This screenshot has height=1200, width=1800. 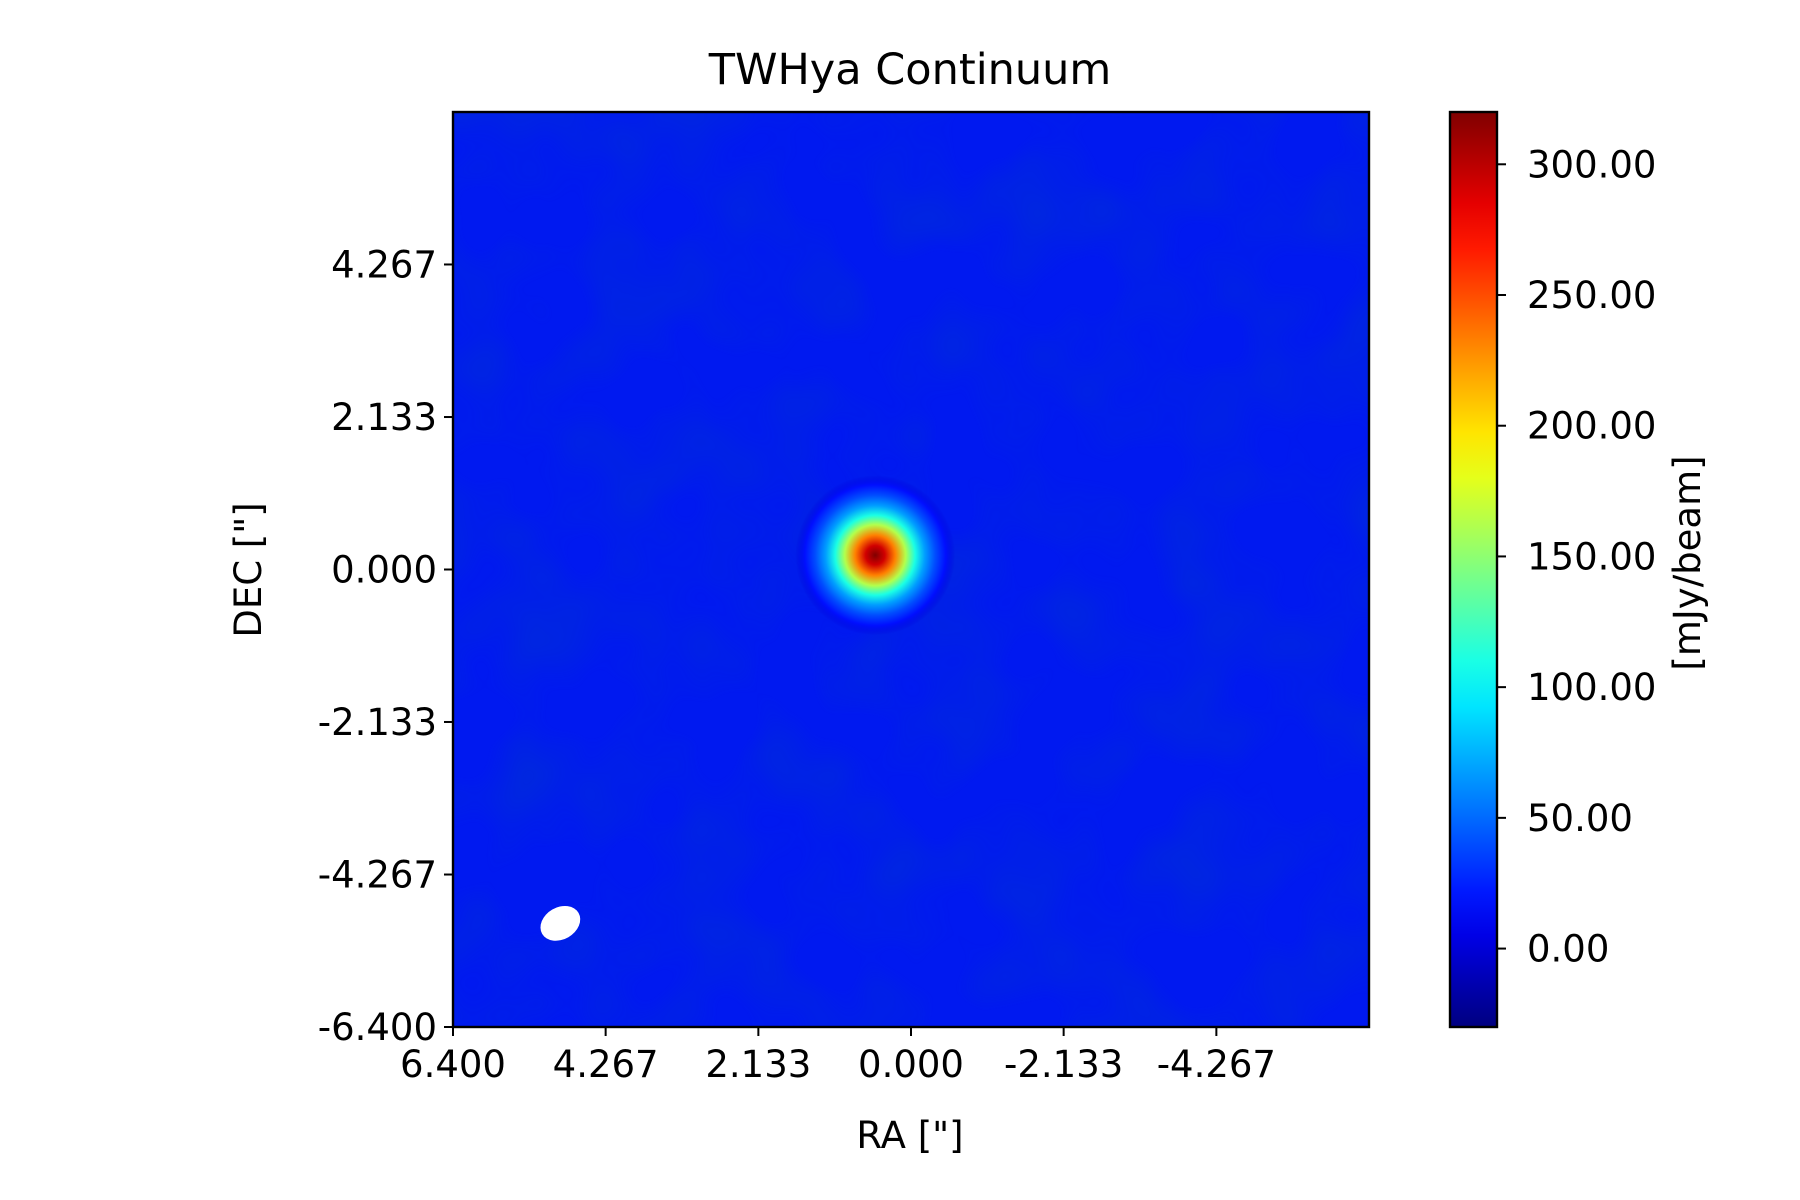 What do you see at coordinates (606, 1064) in the screenshot?
I see `x-tick-label: 4.267` at bounding box center [606, 1064].